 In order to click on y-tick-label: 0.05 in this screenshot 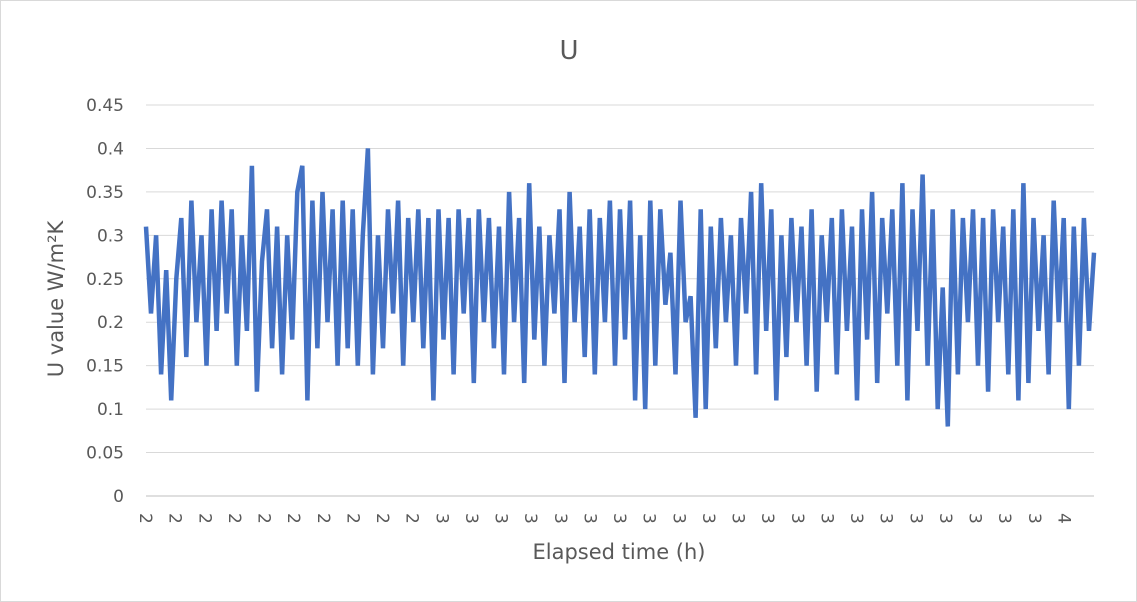, I will do `click(105, 454)`.